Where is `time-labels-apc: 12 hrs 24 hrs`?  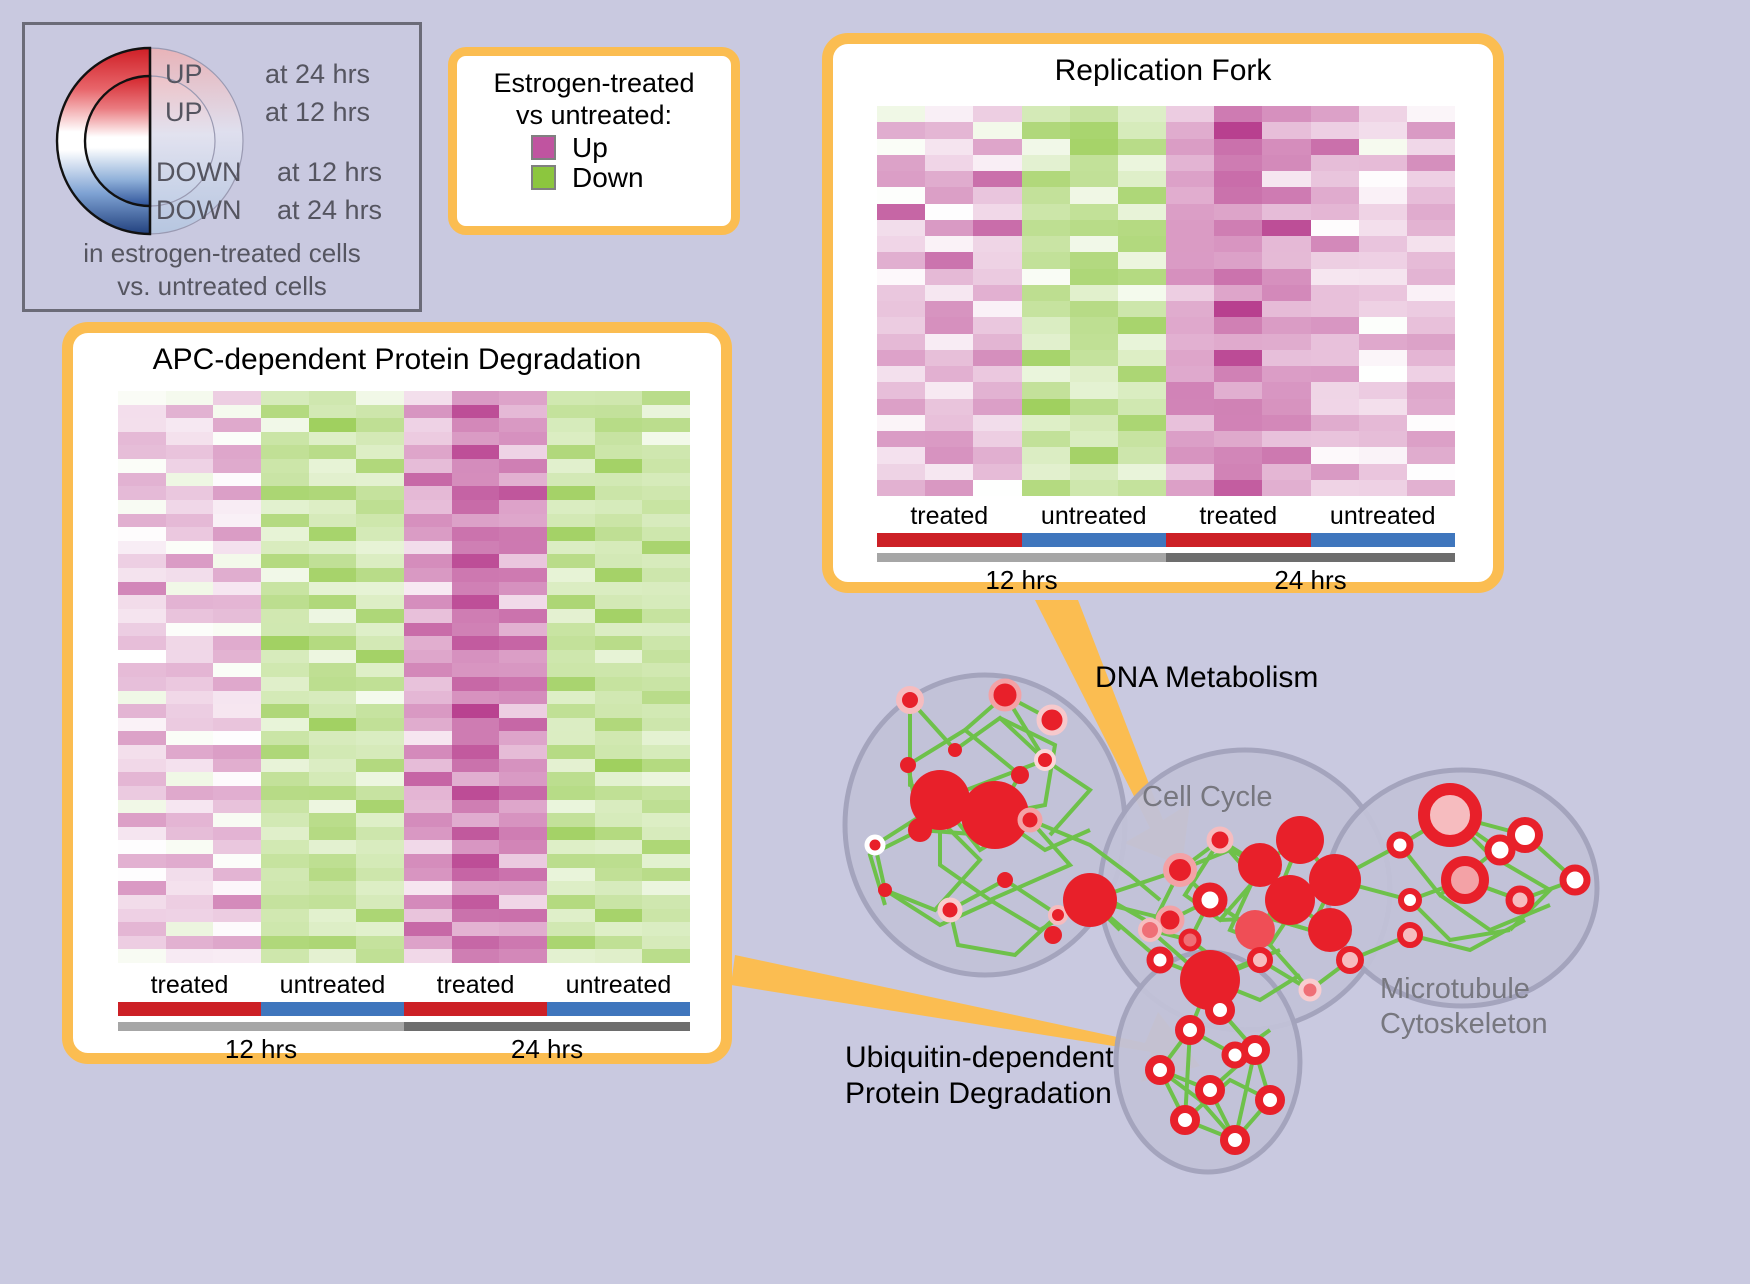
time-labels-apc: 12 hrs 24 hrs is located at coordinates (404, 1049).